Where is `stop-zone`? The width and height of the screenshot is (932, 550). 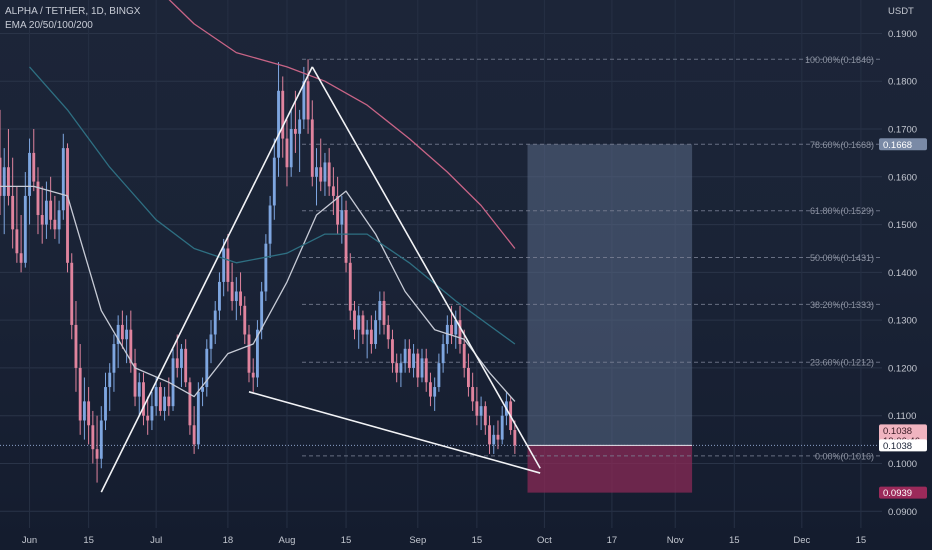
stop-zone is located at coordinates (610, 469).